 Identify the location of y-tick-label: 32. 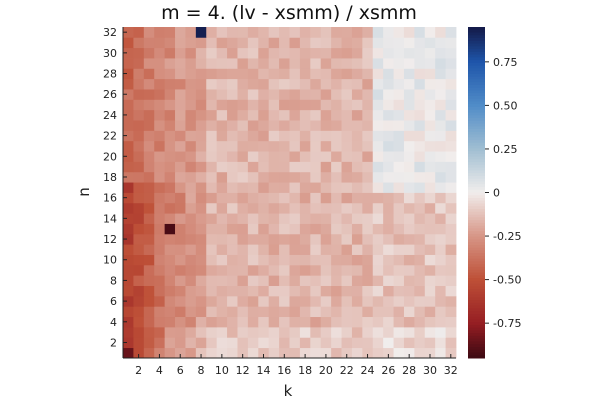
(110, 32).